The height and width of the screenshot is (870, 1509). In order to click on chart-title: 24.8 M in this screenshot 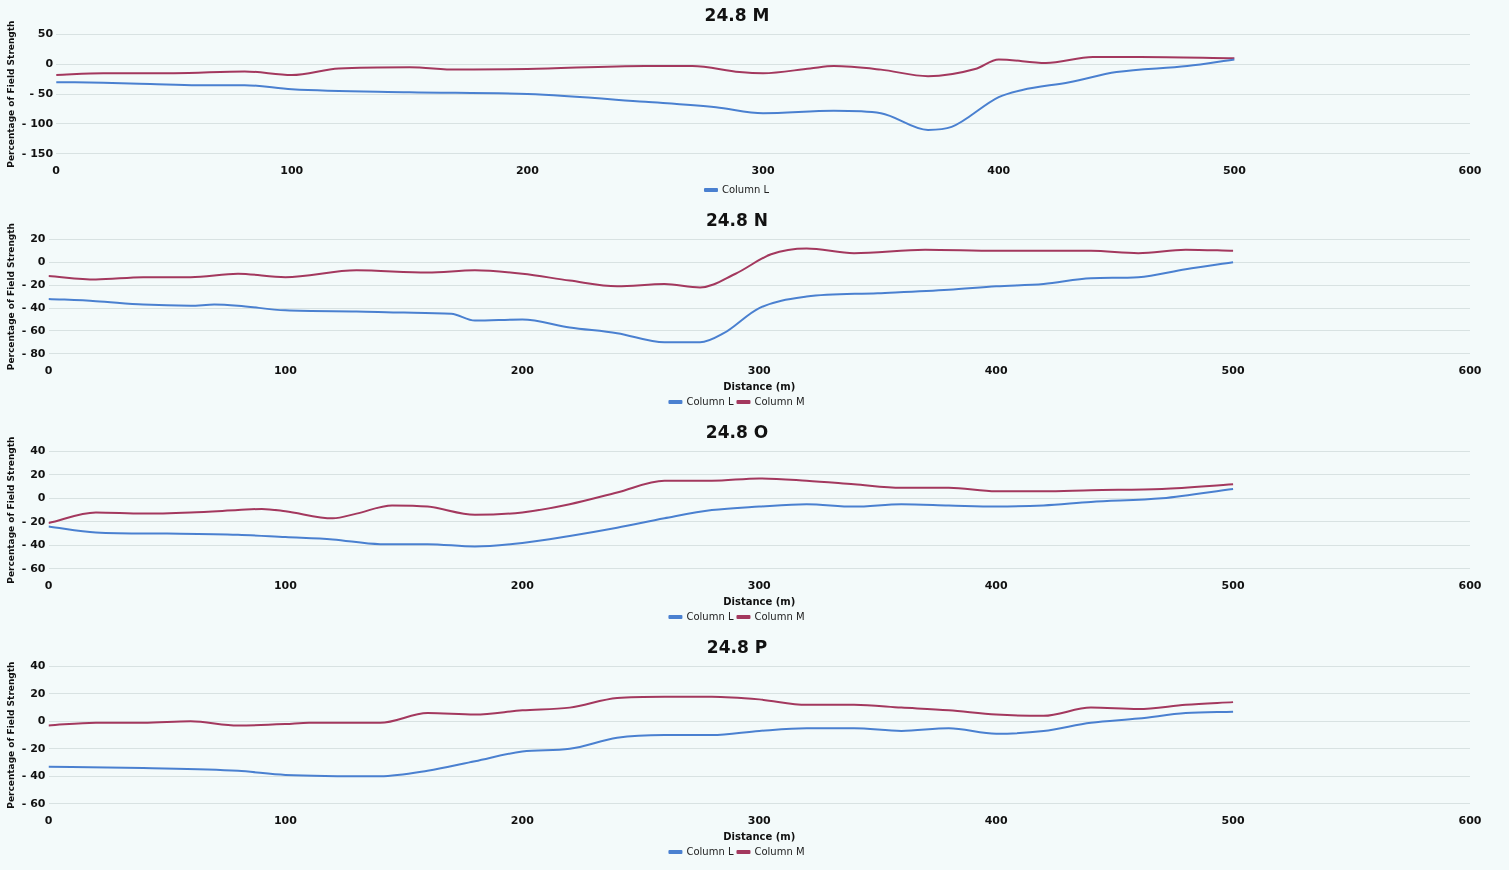, I will do `click(737, 14)`.